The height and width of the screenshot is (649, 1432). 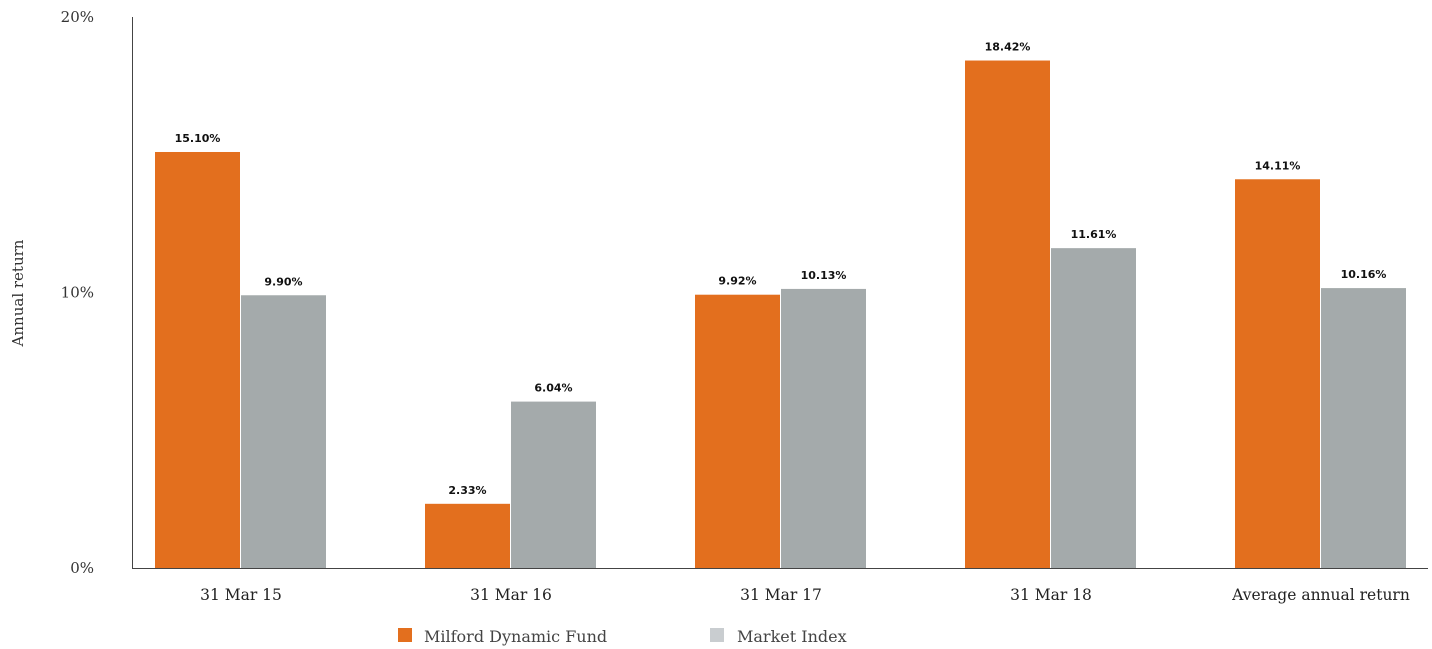 I want to click on data-label: 9.92%, so click(x=737, y=281).